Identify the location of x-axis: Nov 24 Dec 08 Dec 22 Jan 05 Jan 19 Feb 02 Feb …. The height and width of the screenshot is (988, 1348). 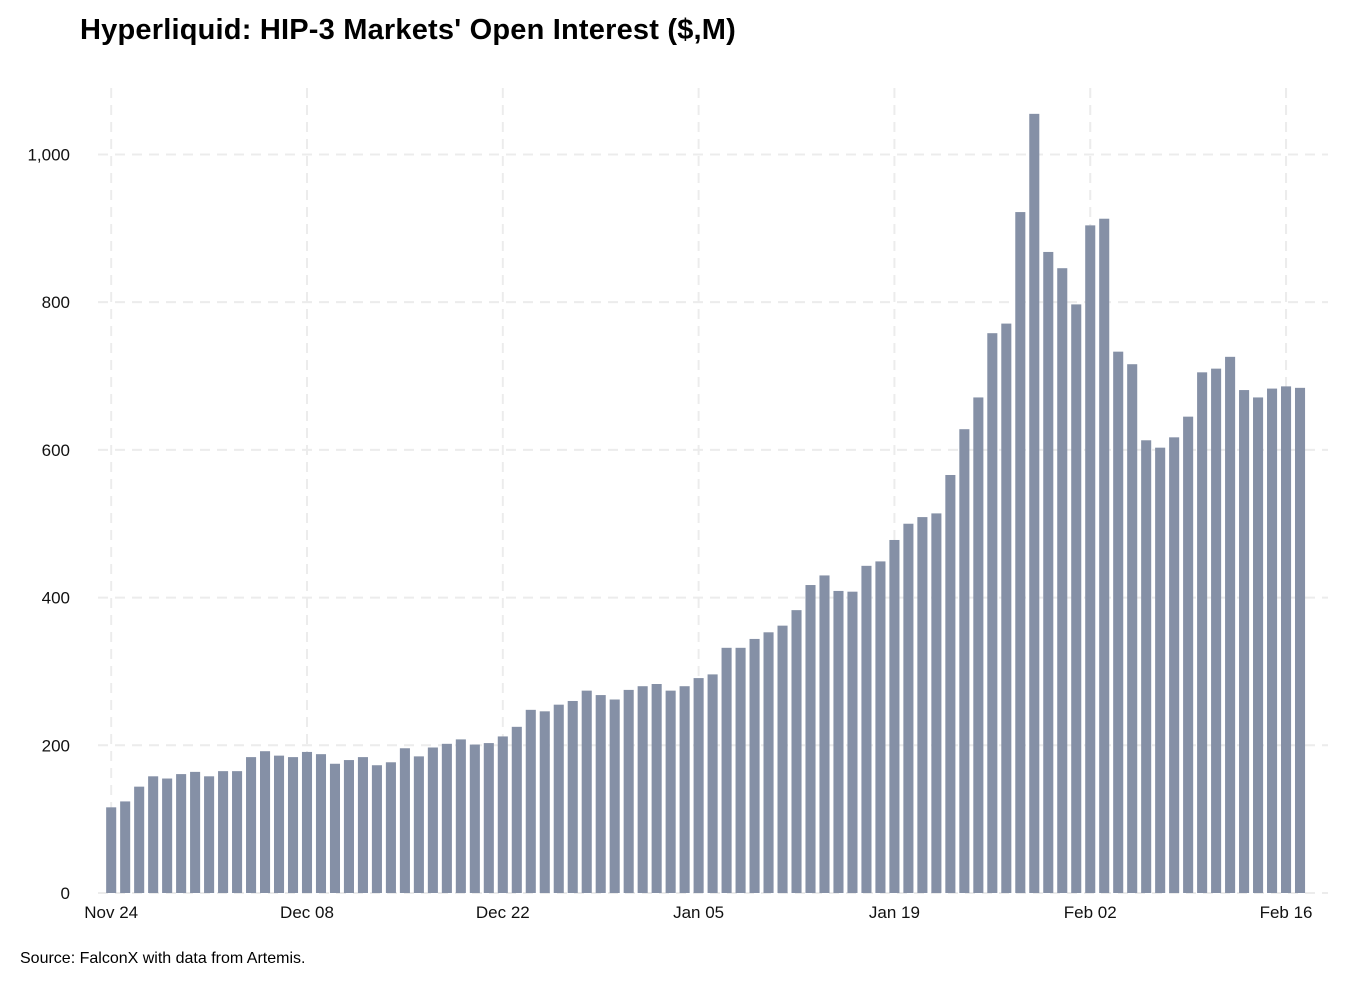
(698, 912).